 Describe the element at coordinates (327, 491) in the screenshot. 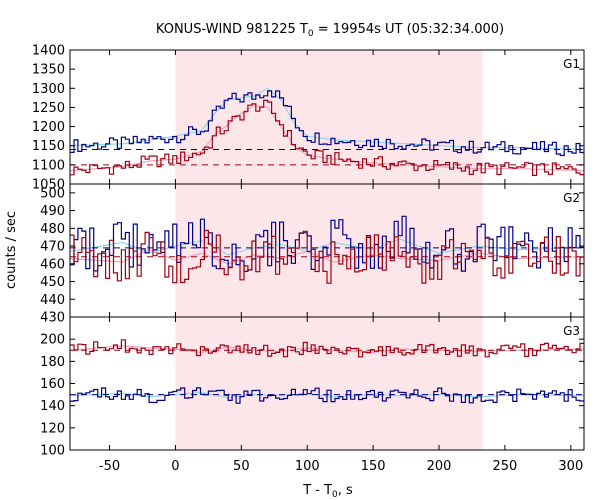

I see `x-axis-label: T - T0, s` at that location.